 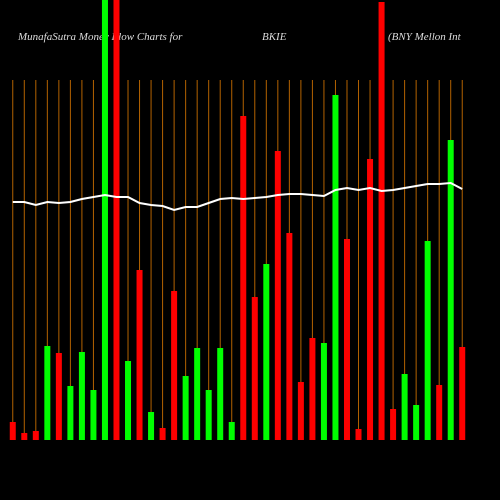 I want to click on money-flow-line, so click(x=237, y=196).